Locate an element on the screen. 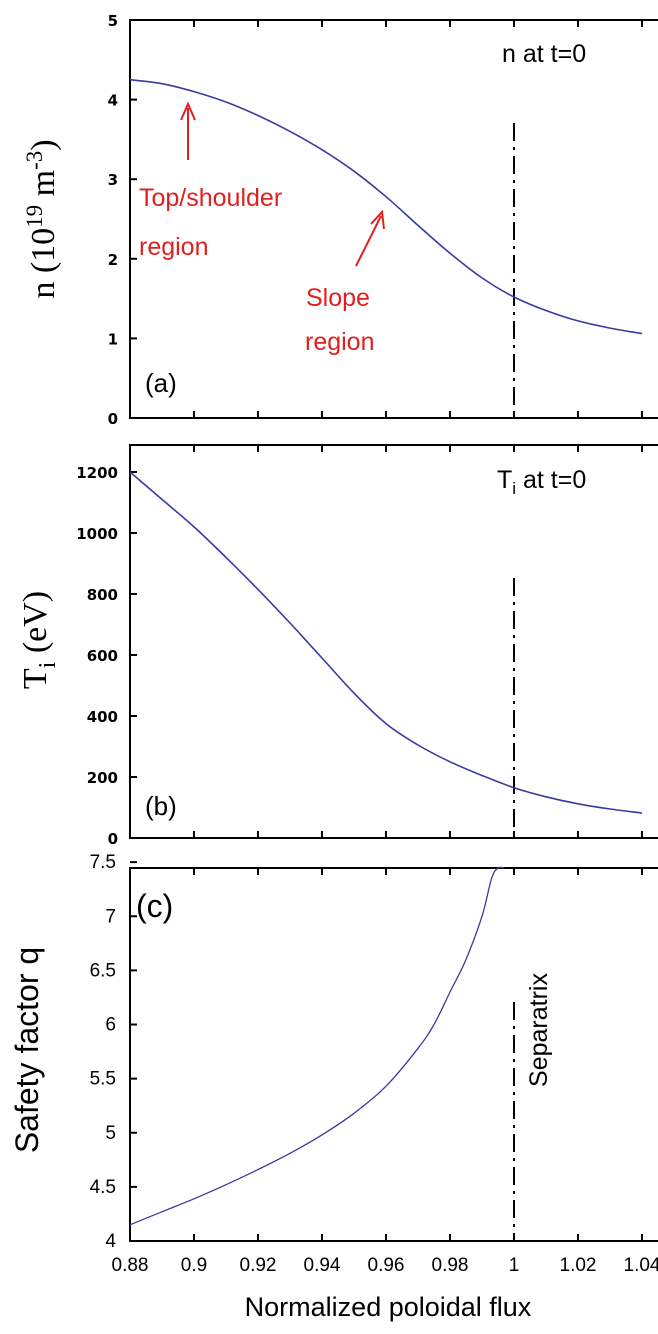 This screenshot has width=658, height=1334. panel-c-y-tick-label: 6 is located at coordinates (110, 1025).